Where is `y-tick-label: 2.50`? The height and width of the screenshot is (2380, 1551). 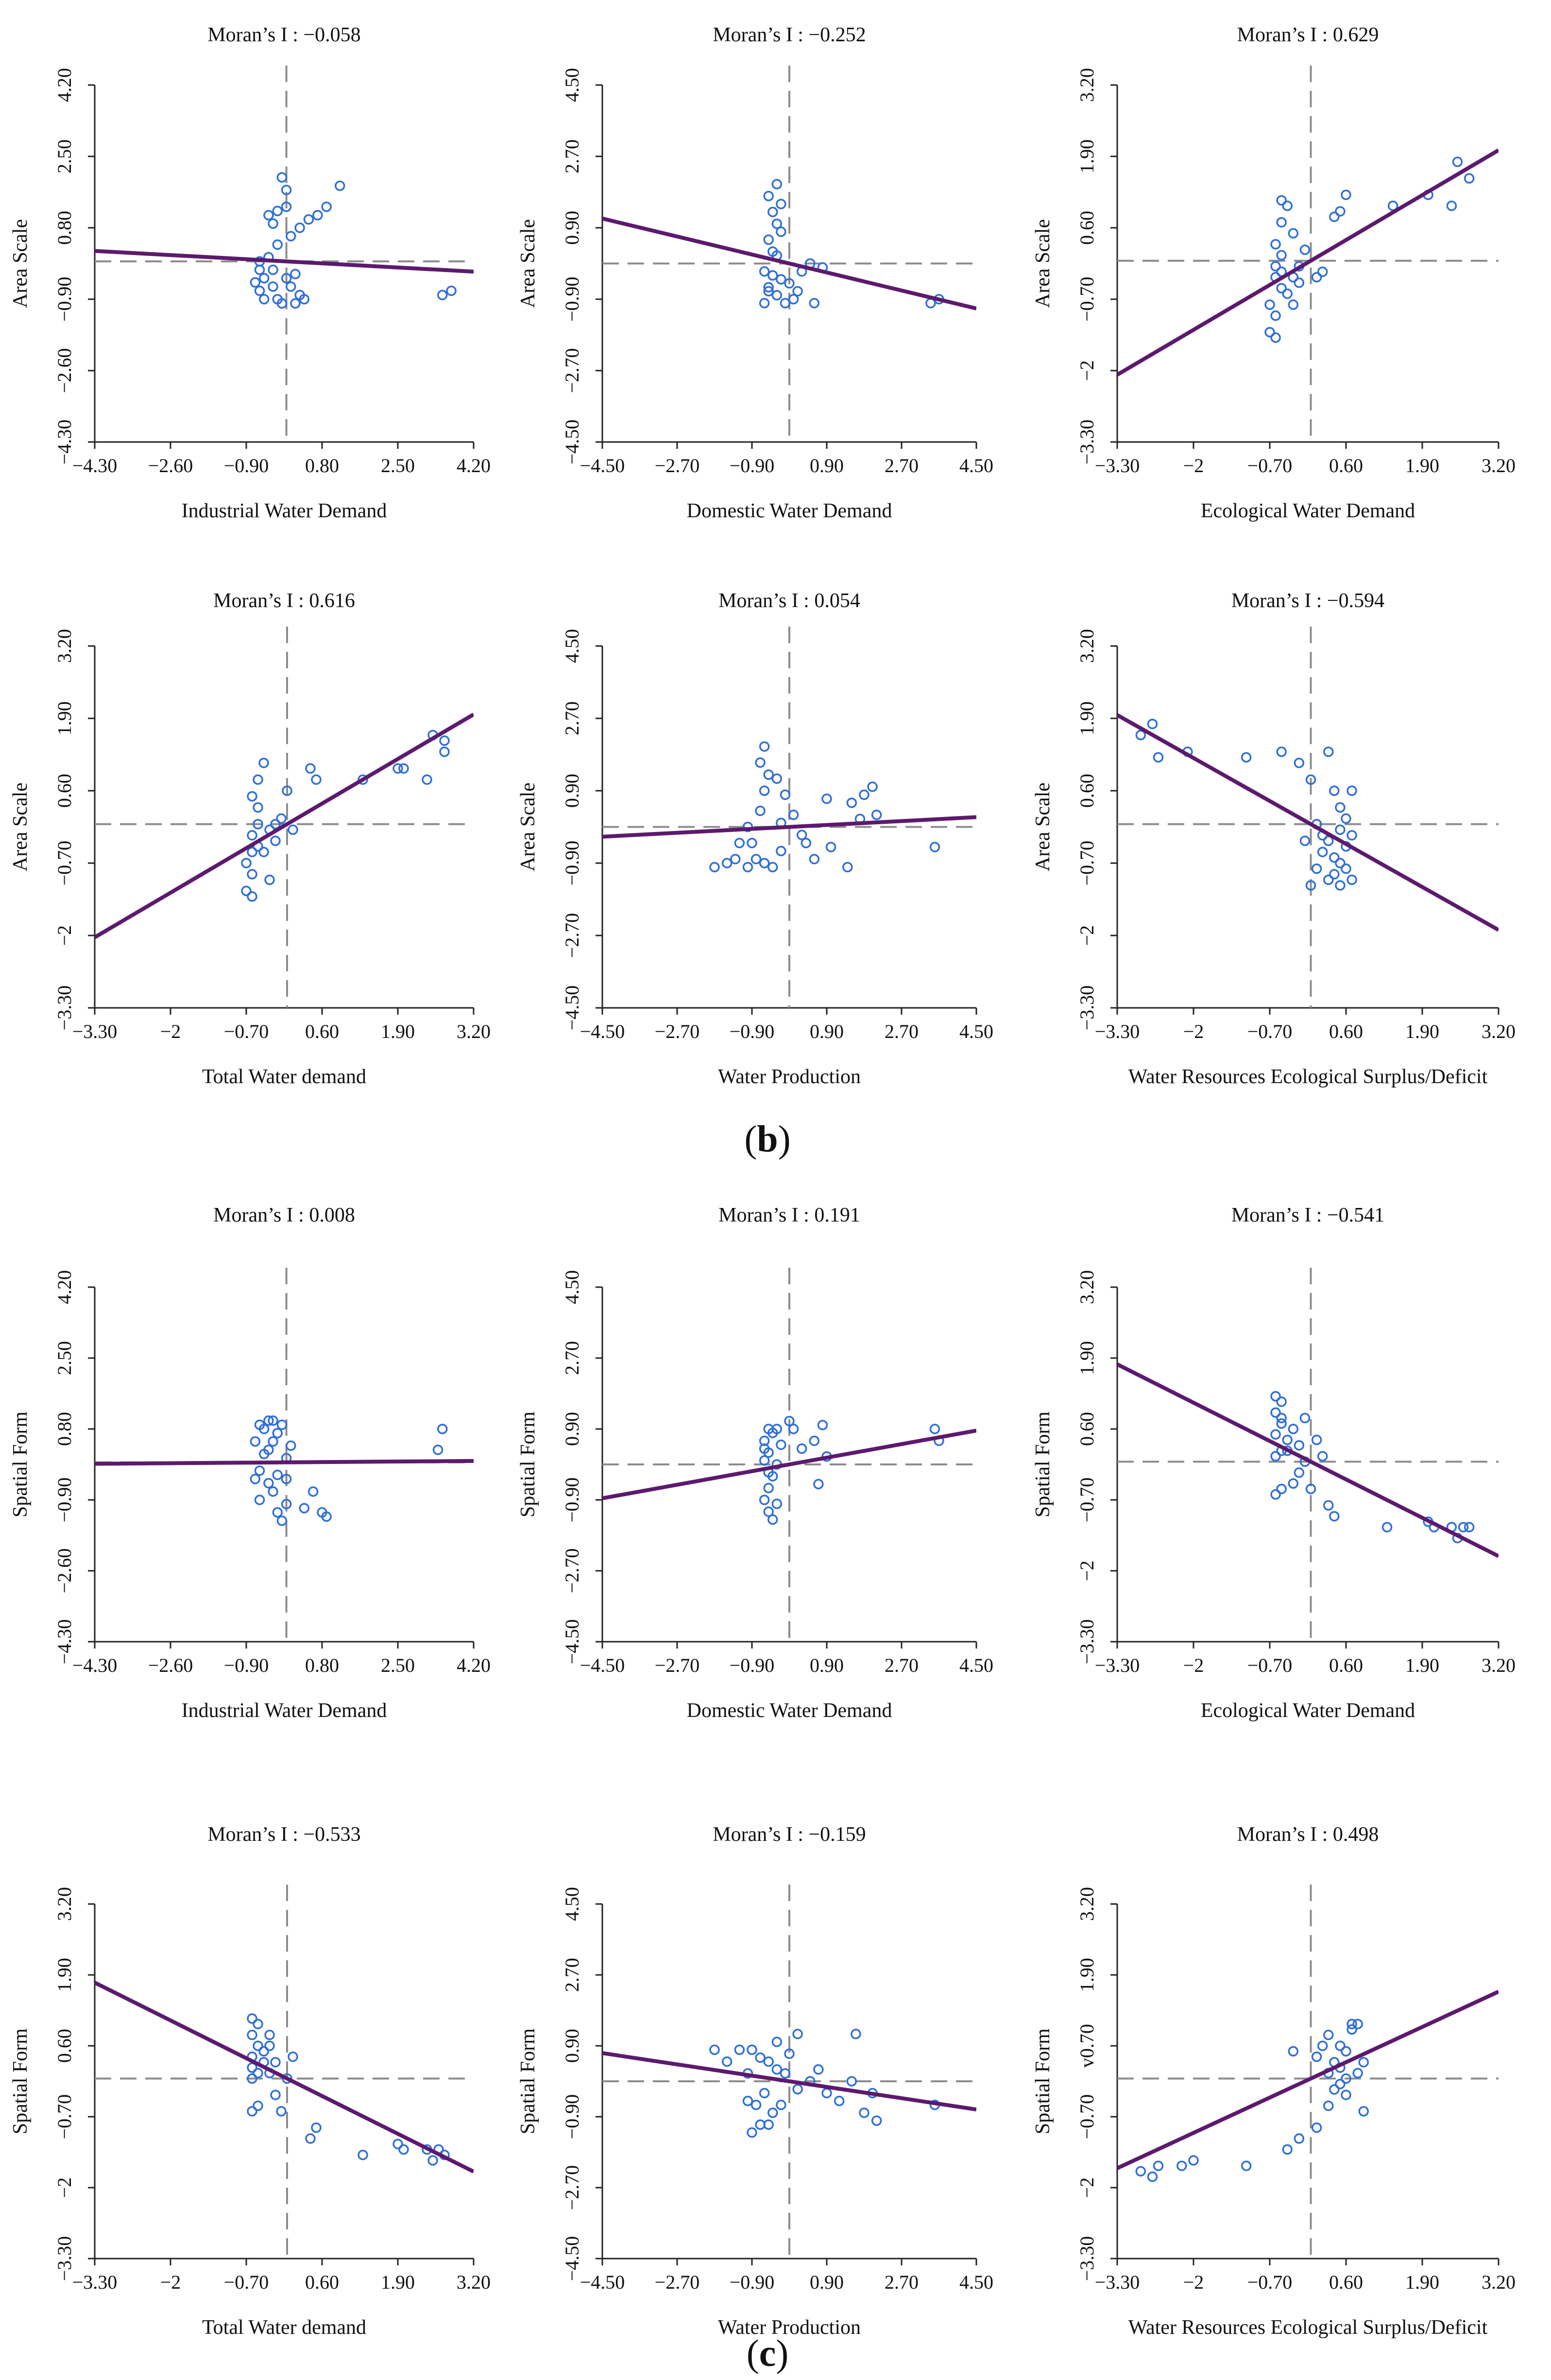 y-tick-label: 2.50 is located at coordinates (64, 156).